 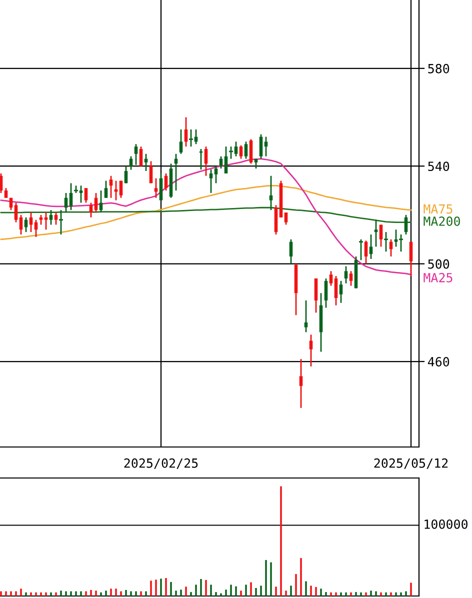 What do you see at coordinates (161, 463) in the screenshot?
I see `x-tick-label: 2025/02/25` at bounding box center [161, 463].